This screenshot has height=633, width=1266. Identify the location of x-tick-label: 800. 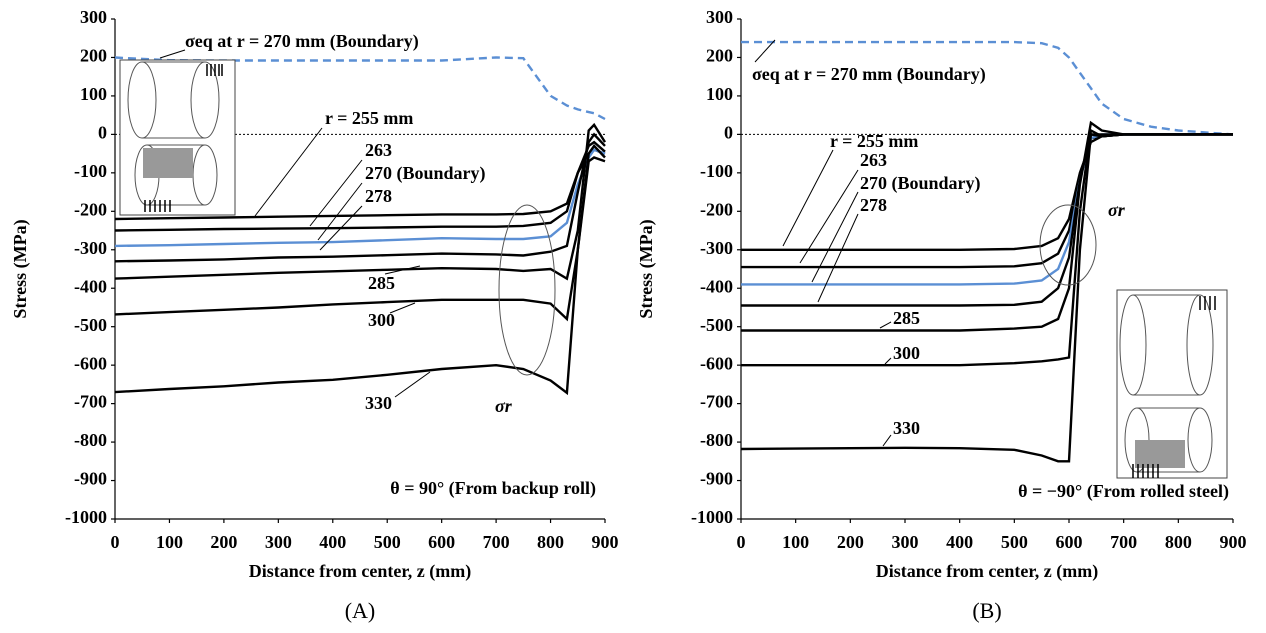
(1178, 542).